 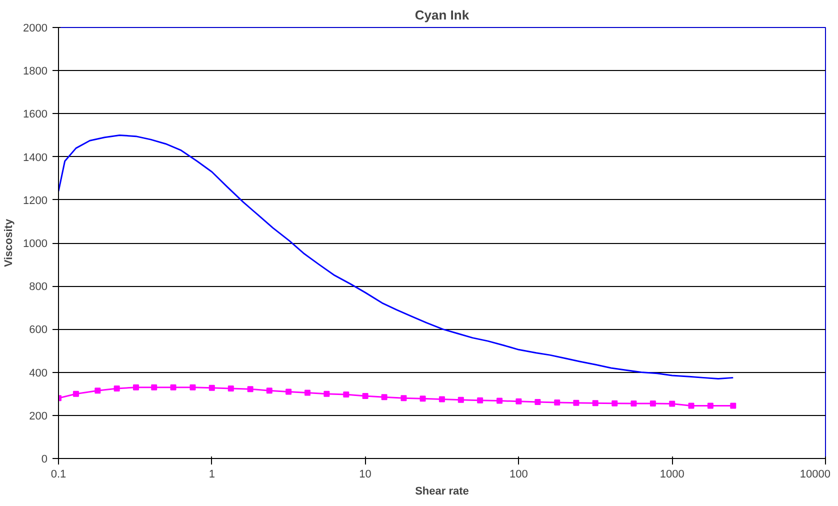 I want to click on y-tick-label: 600, so click(x=38, y=330).